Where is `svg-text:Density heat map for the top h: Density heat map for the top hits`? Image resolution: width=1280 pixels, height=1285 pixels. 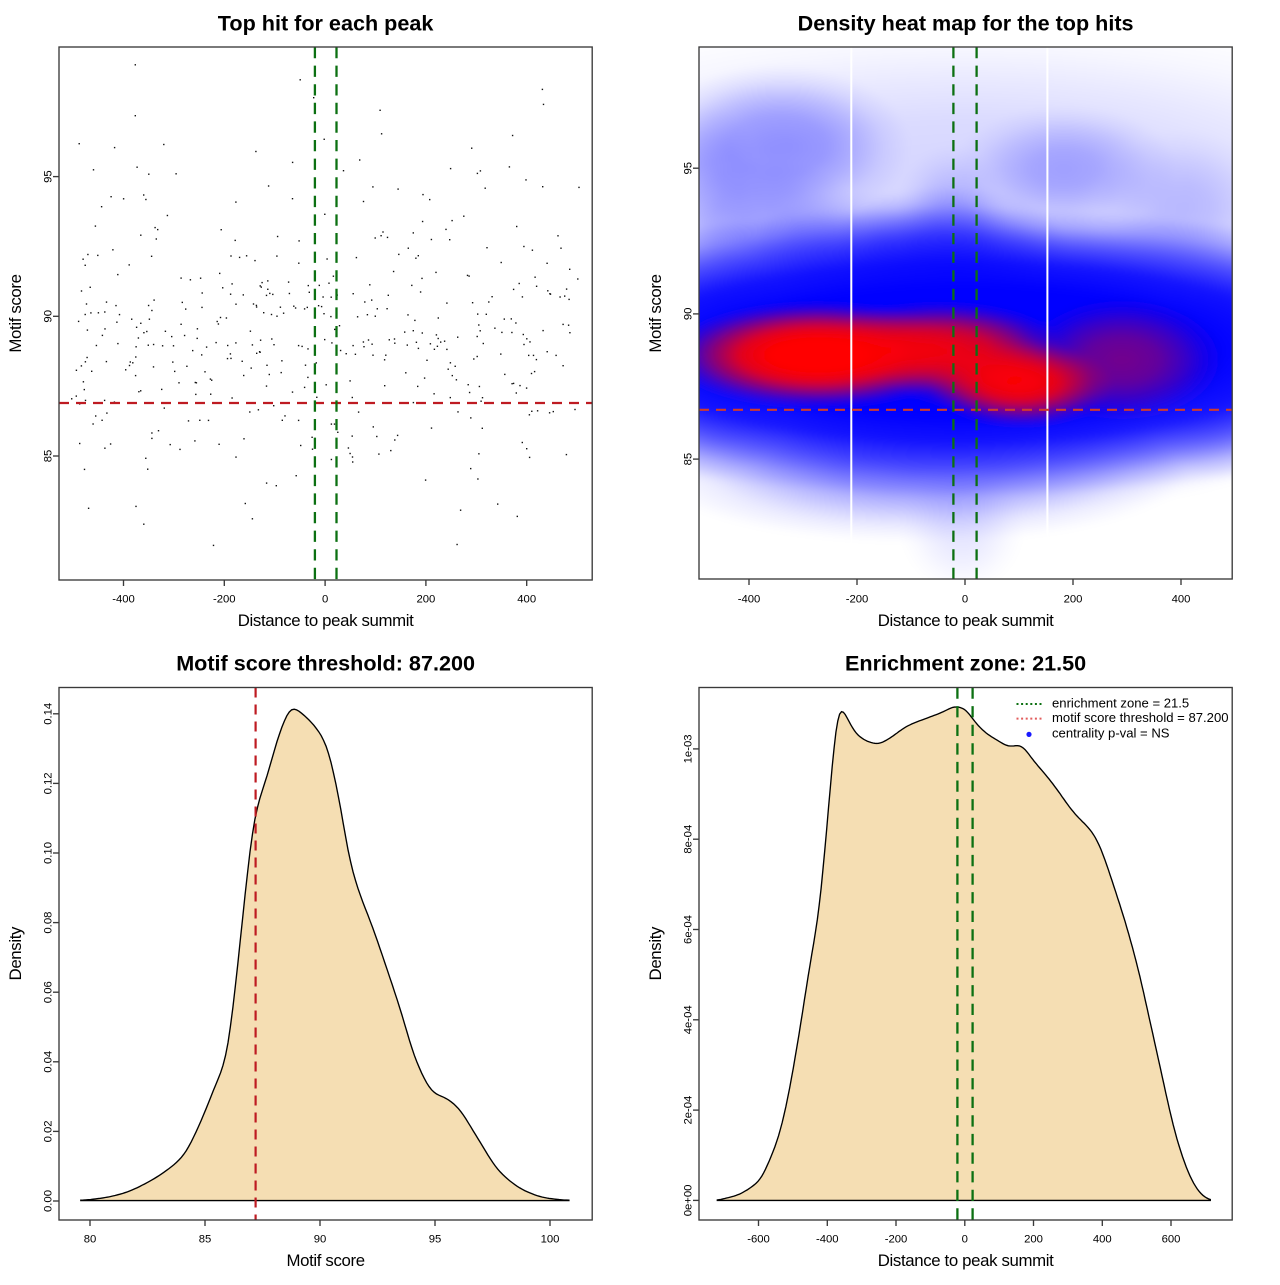
svg-text:Density heat map for the top h: Density heat map for the top hits is located at coordinates (966, 23).